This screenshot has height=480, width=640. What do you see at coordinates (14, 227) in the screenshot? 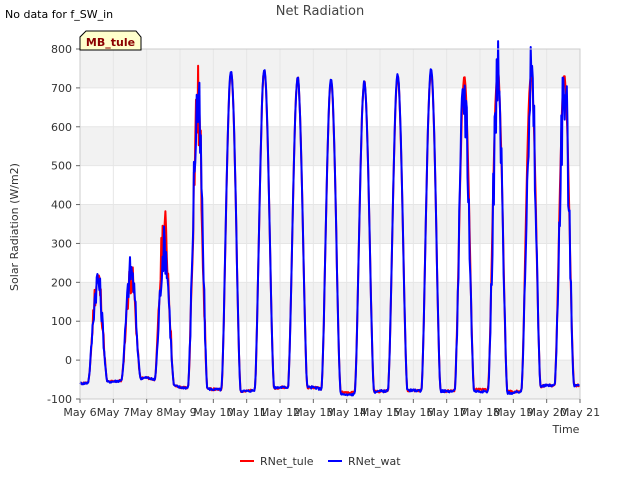
I see `y-axis-title: Solar Radiation (W/m2)` at bounding box center [14, 227].